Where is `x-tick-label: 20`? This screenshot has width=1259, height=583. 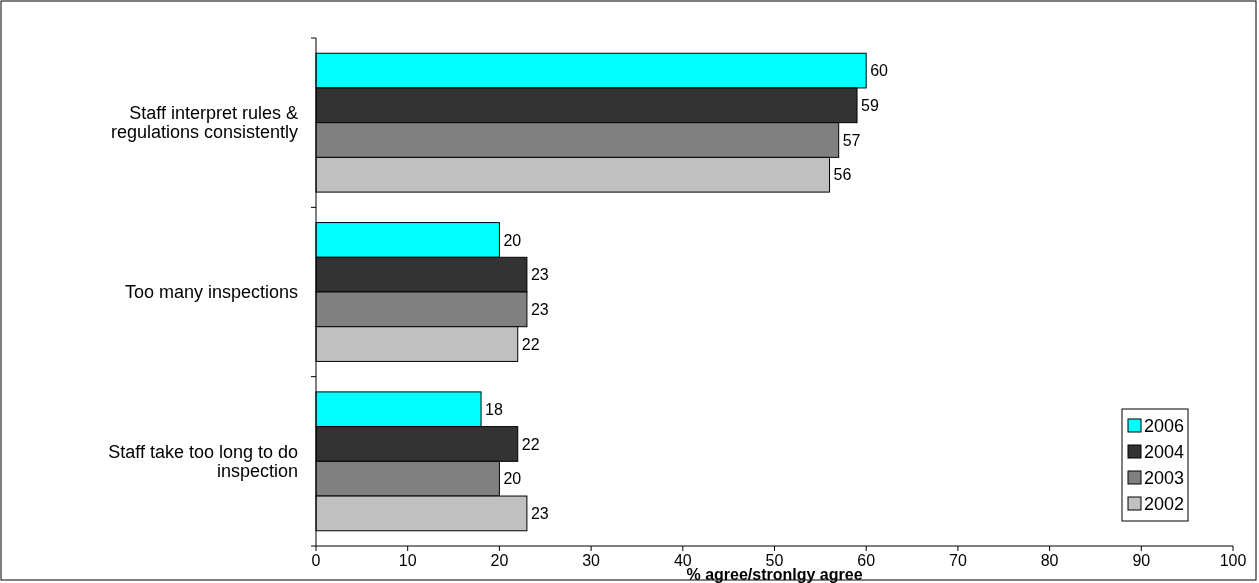 x-tick-label: 20 is located at coordinates (499, 560).